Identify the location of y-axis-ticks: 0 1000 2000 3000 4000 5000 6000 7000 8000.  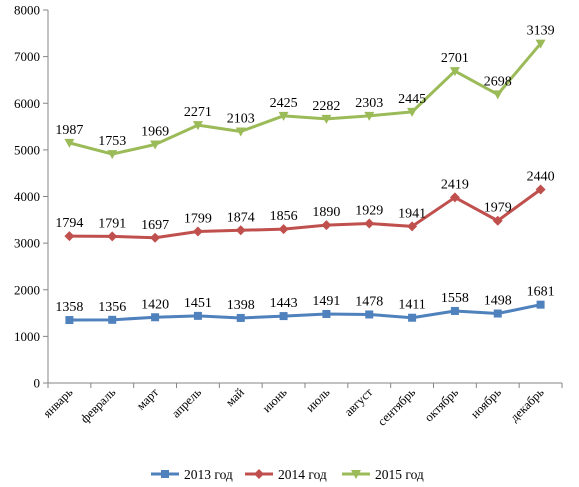
(31, 197).